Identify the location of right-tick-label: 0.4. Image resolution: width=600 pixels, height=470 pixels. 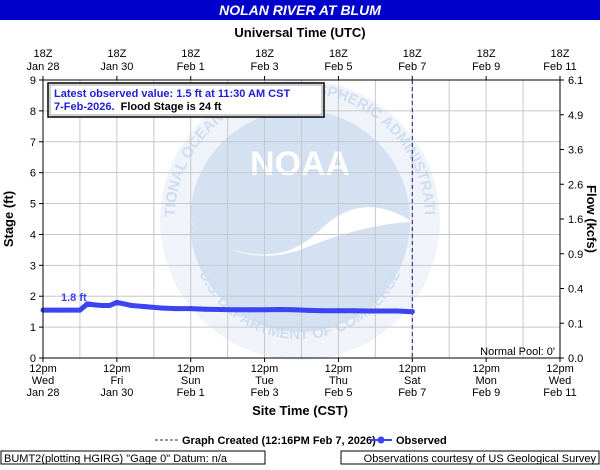
(575, 290).